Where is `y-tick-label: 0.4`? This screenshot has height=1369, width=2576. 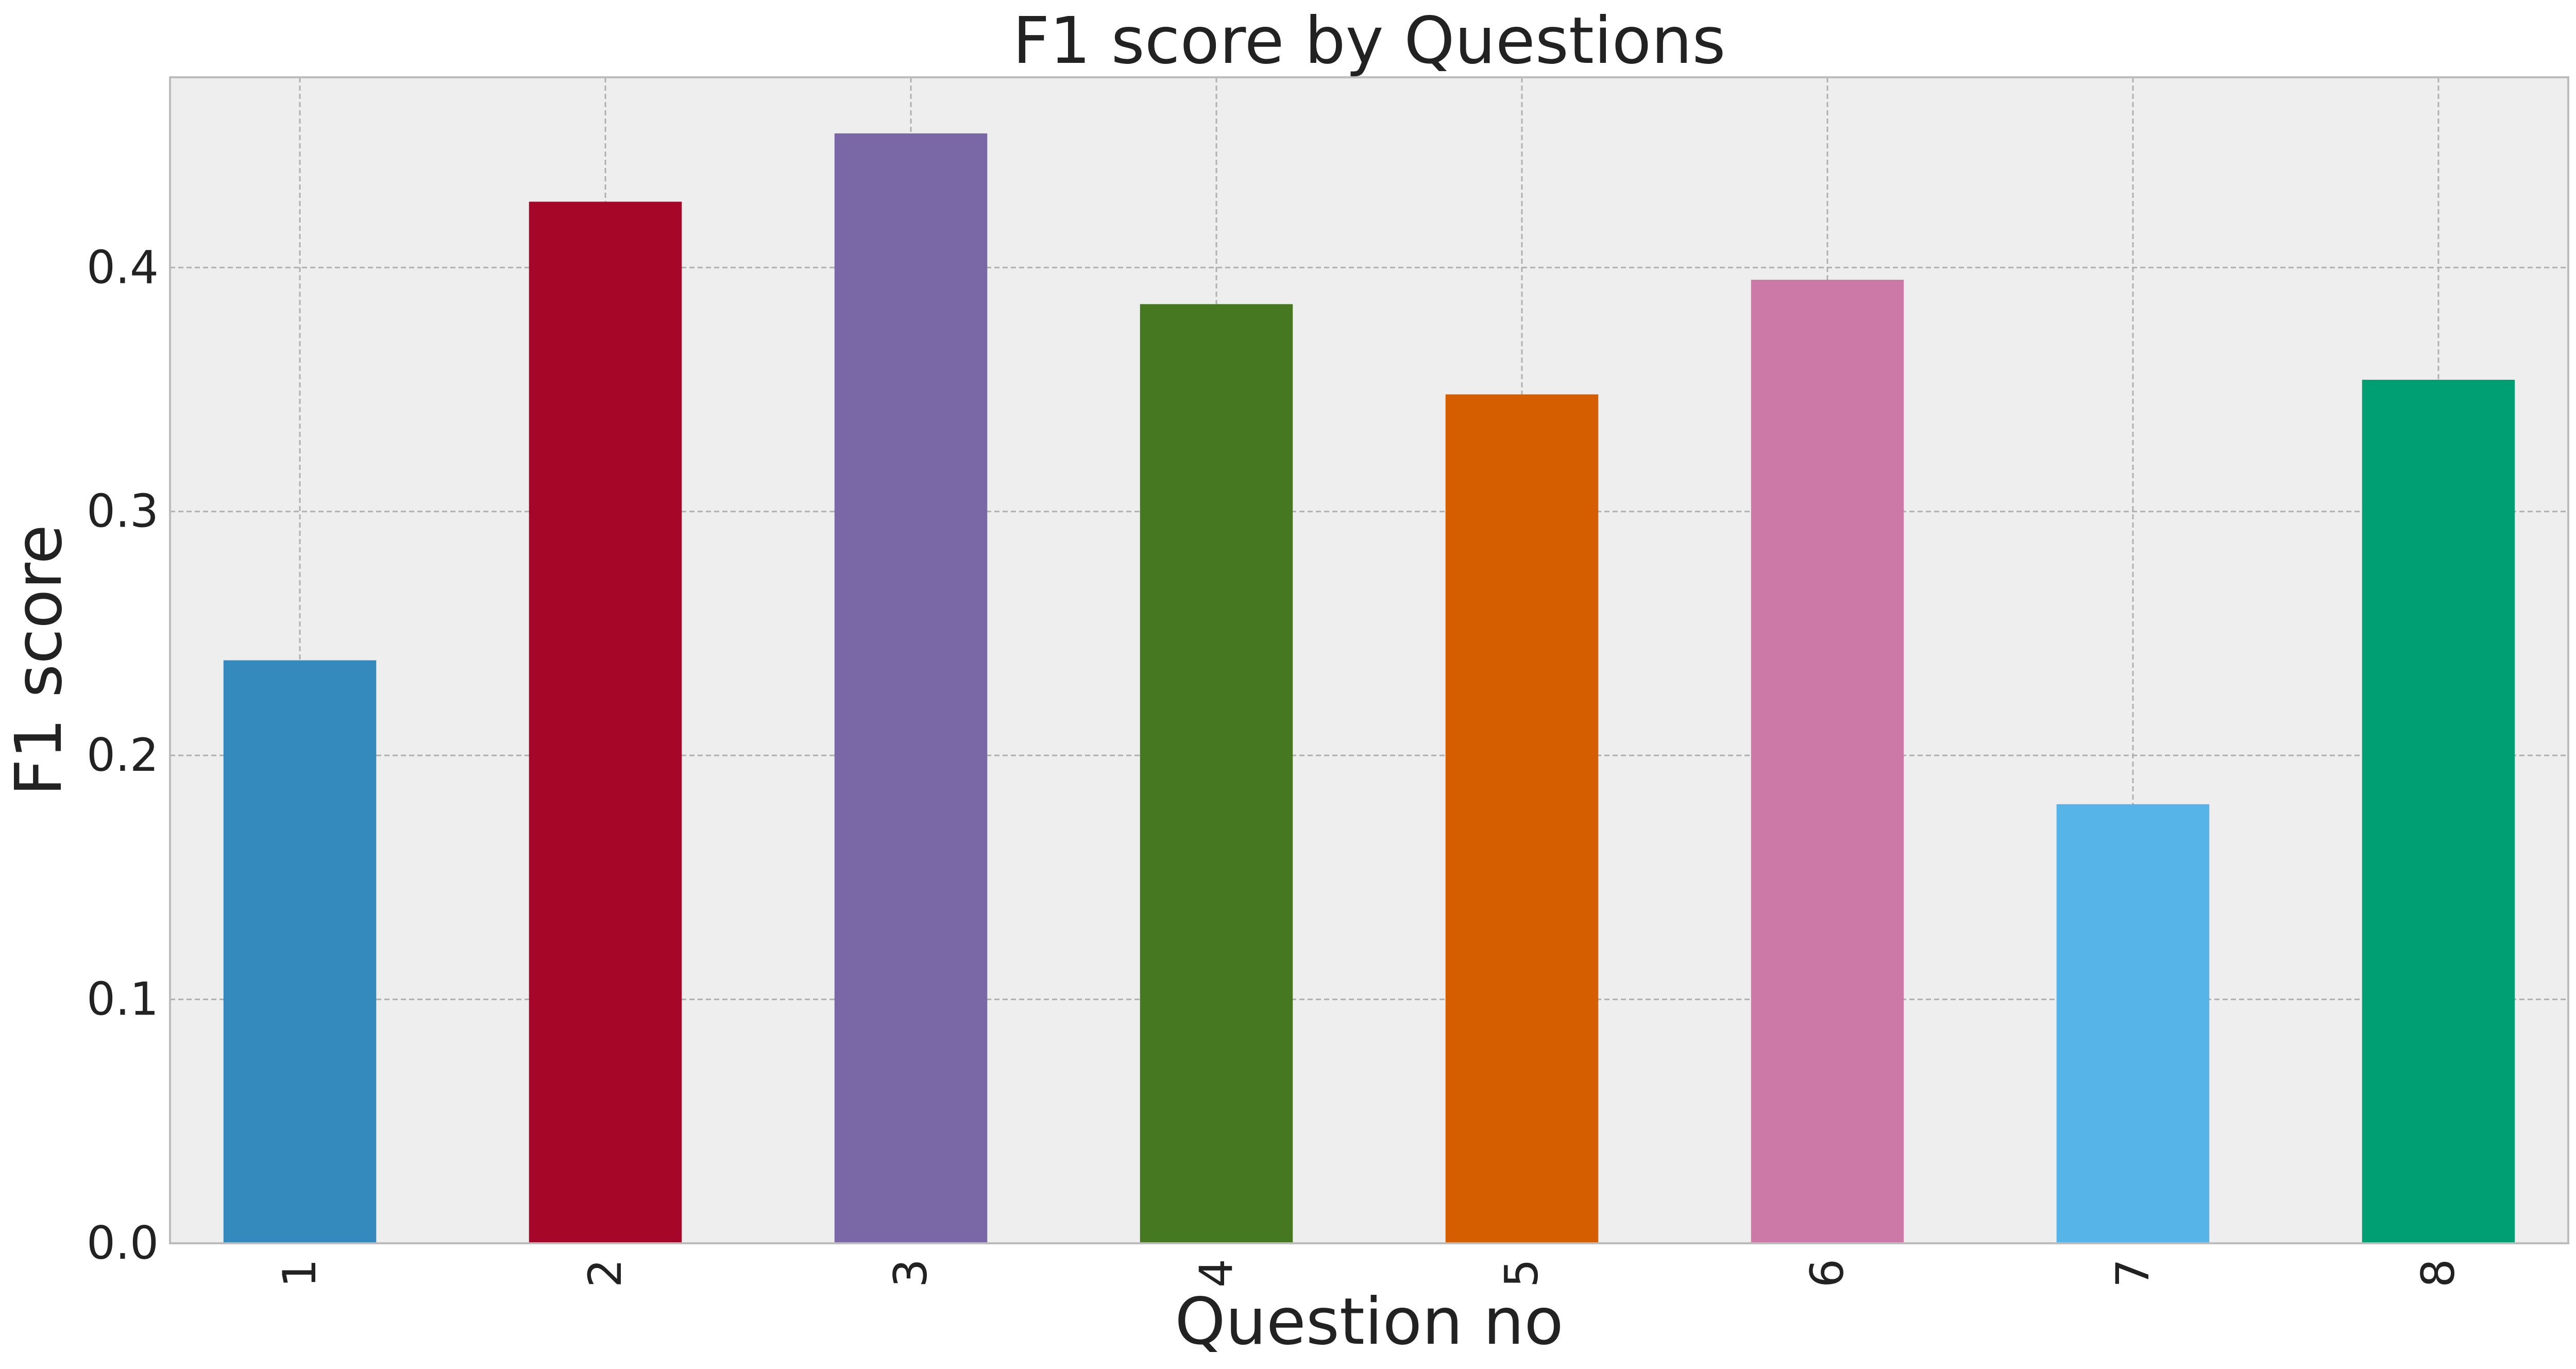 y-tick-label: 0.4 is located at coordinates (123, 267).